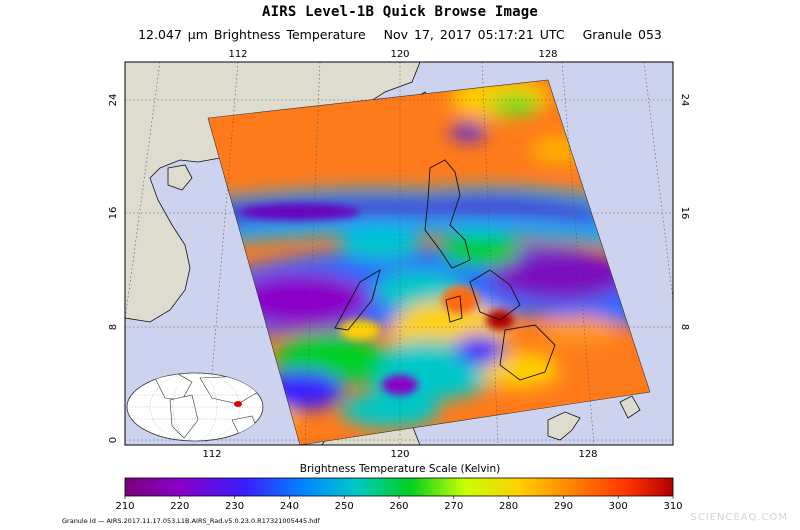 This screenshot has width=800, height=530. I want to click on lat-ticks-right: 24 16 8, so click(684, 212).